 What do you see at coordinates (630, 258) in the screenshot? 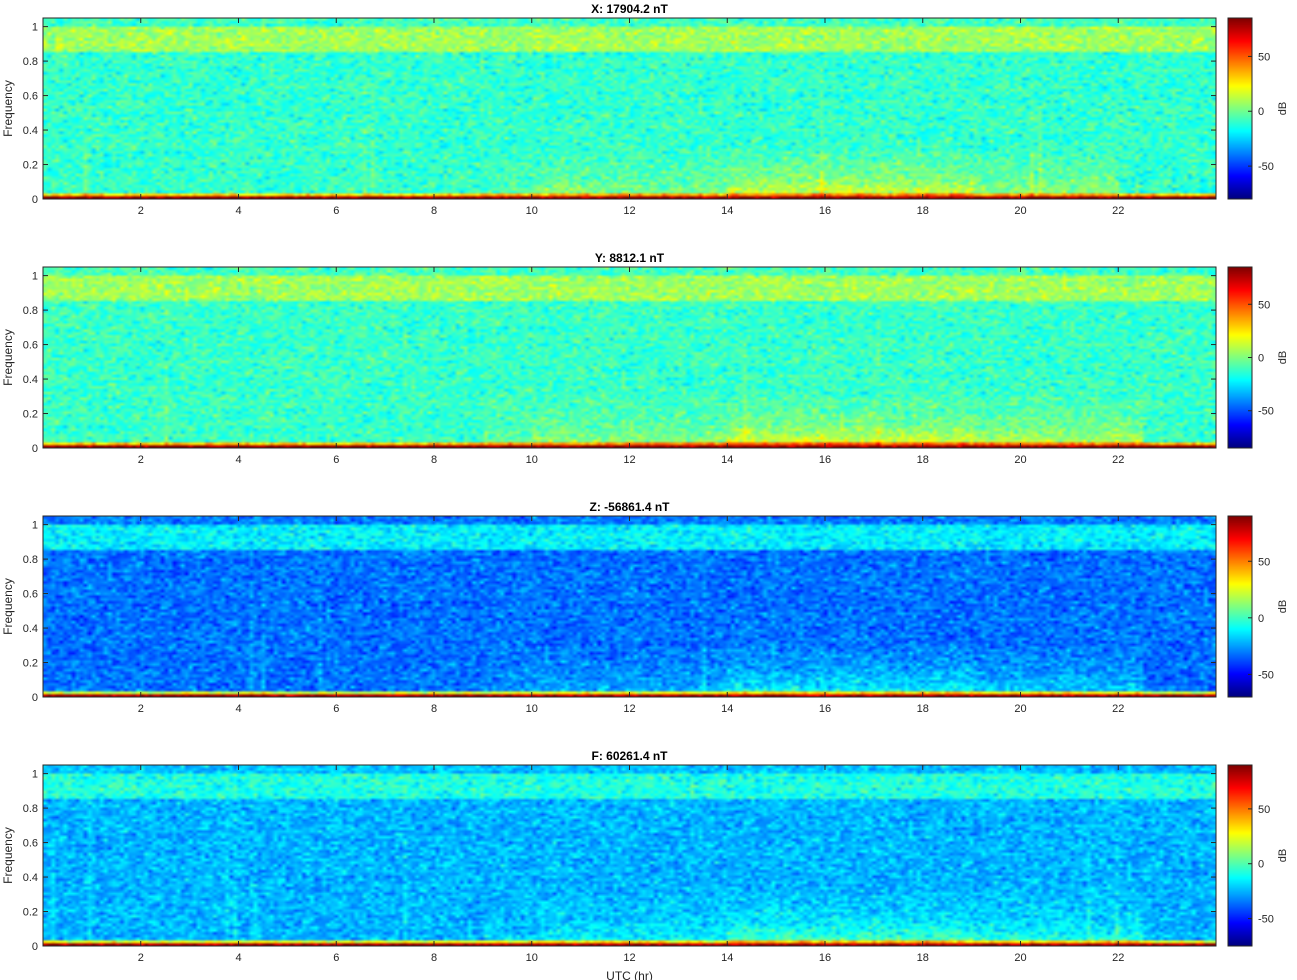
I see `panel-title: Y: 8812.1 nT` at bounding box center [630, 258].